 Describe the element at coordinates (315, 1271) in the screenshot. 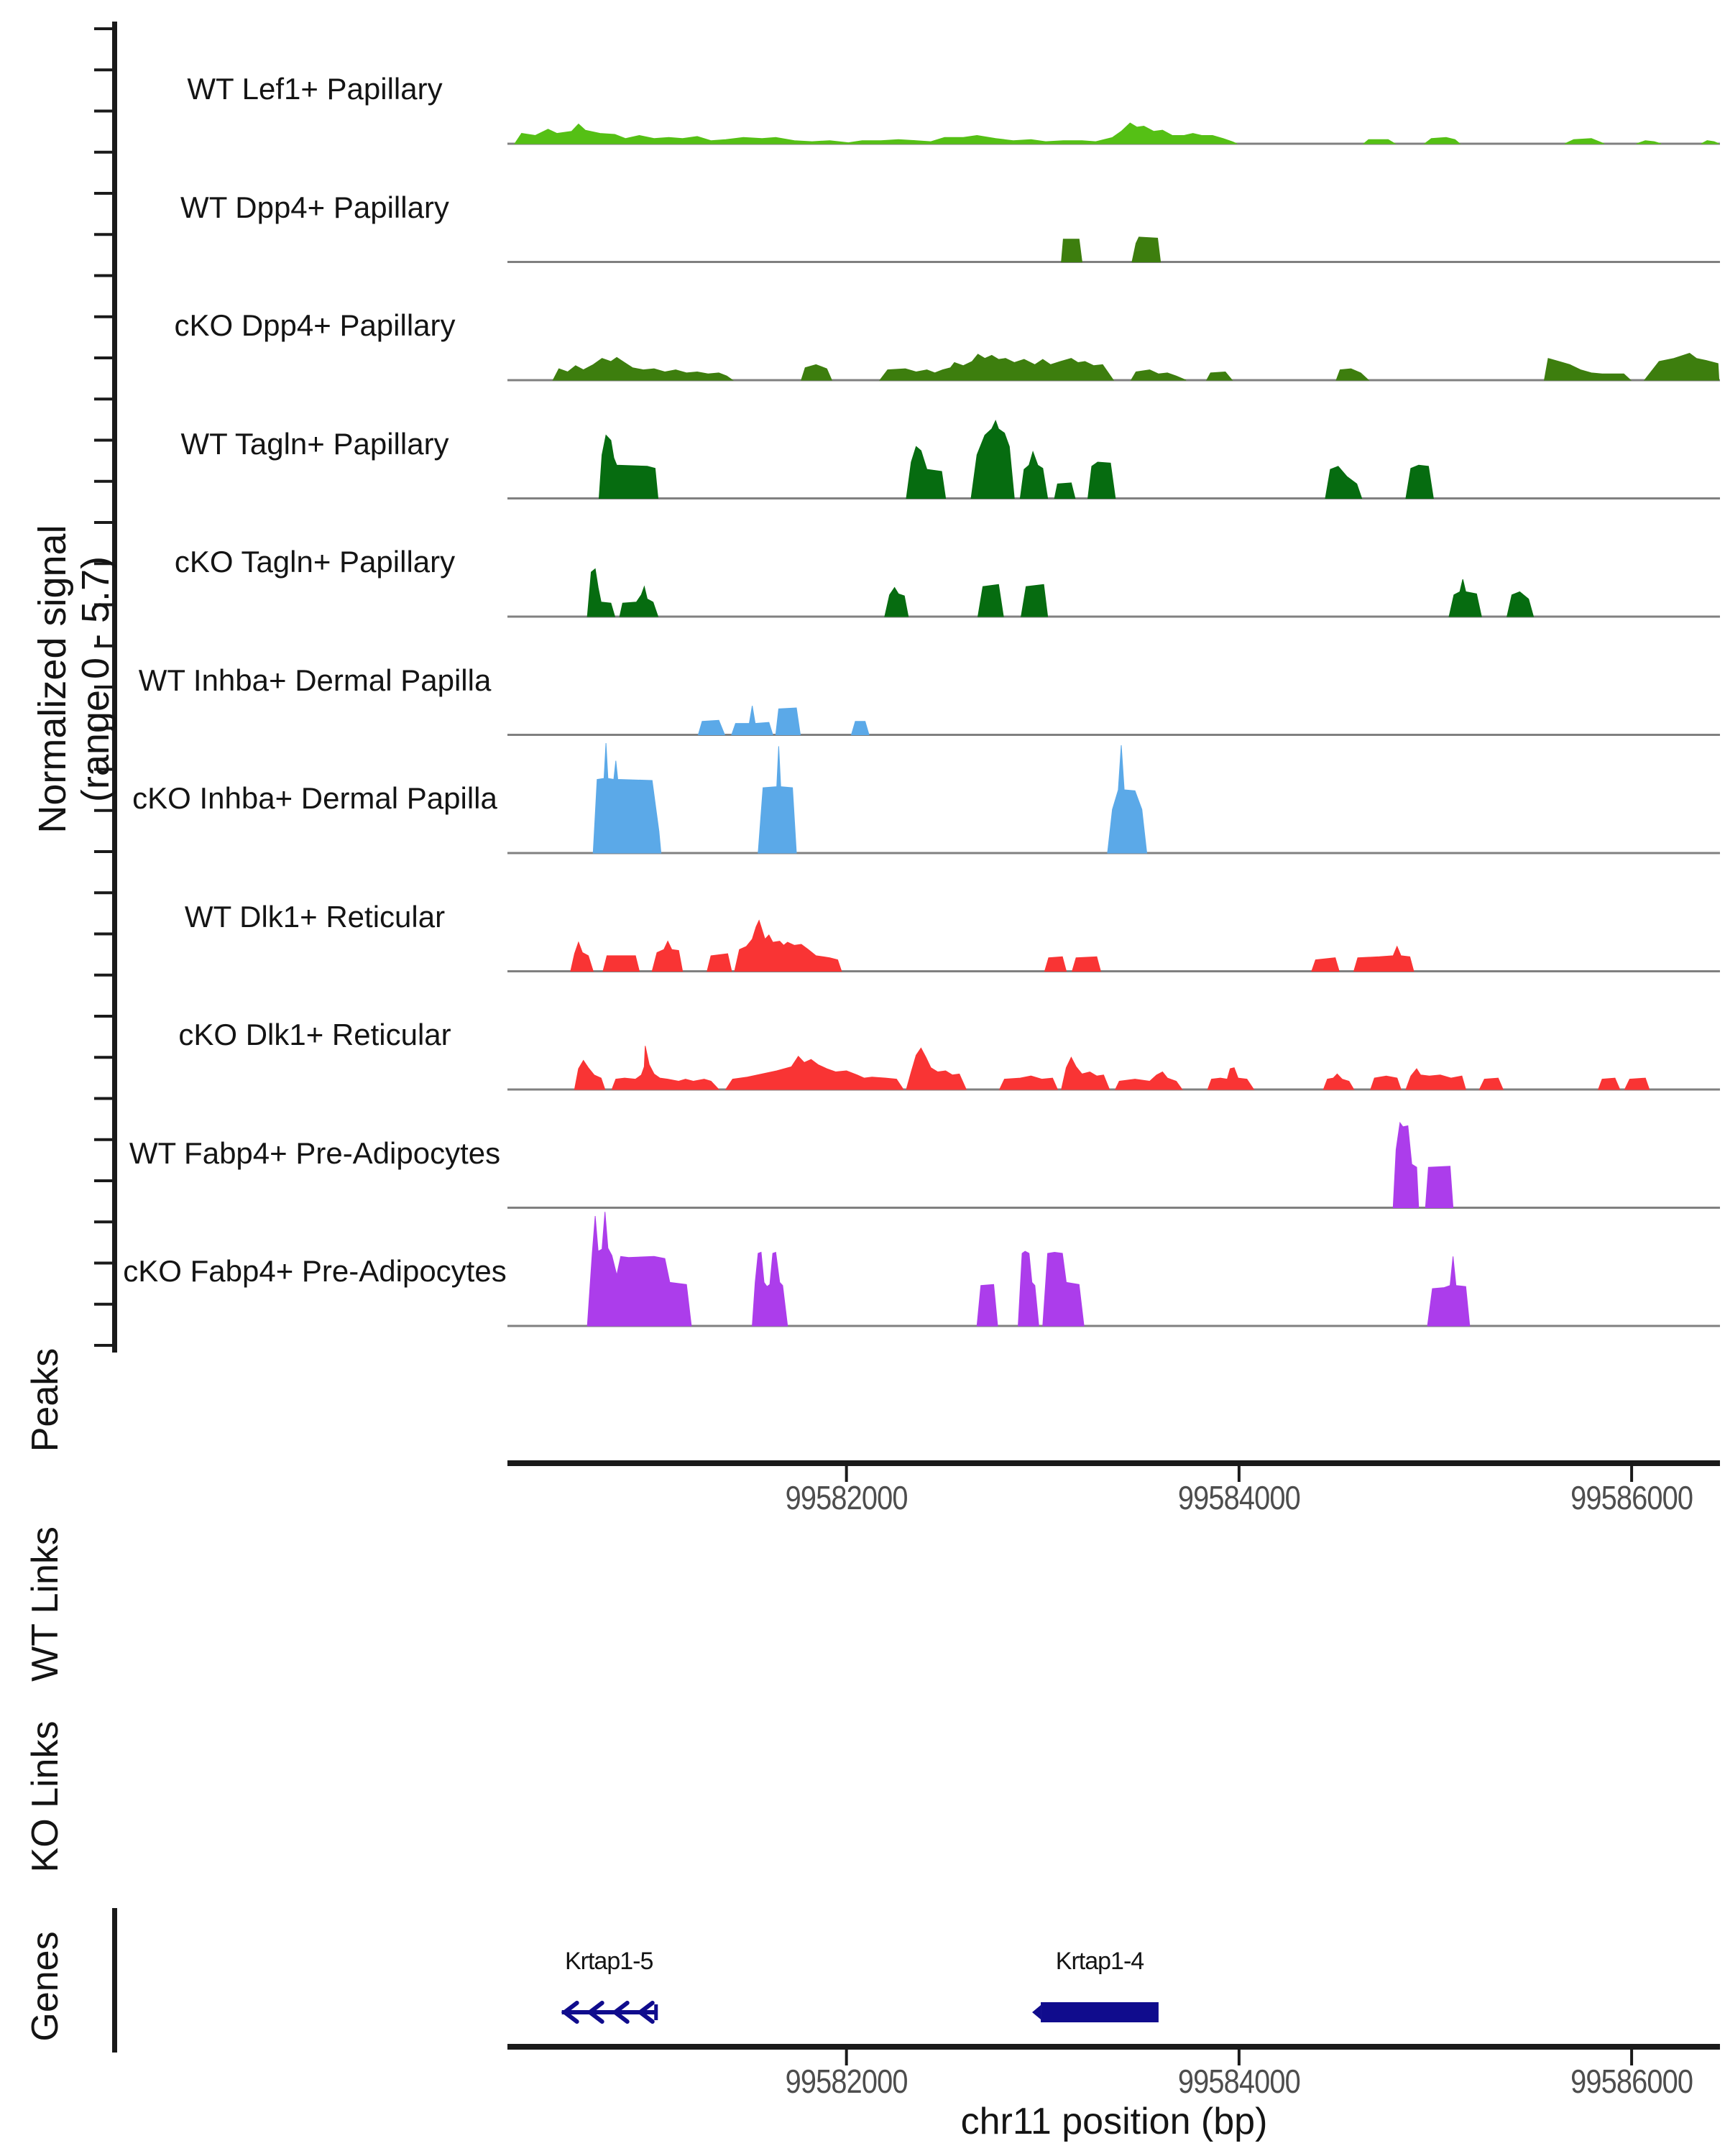

I see `track-label: cKO Fabp4+ Pre-Adipocytes` at that location.